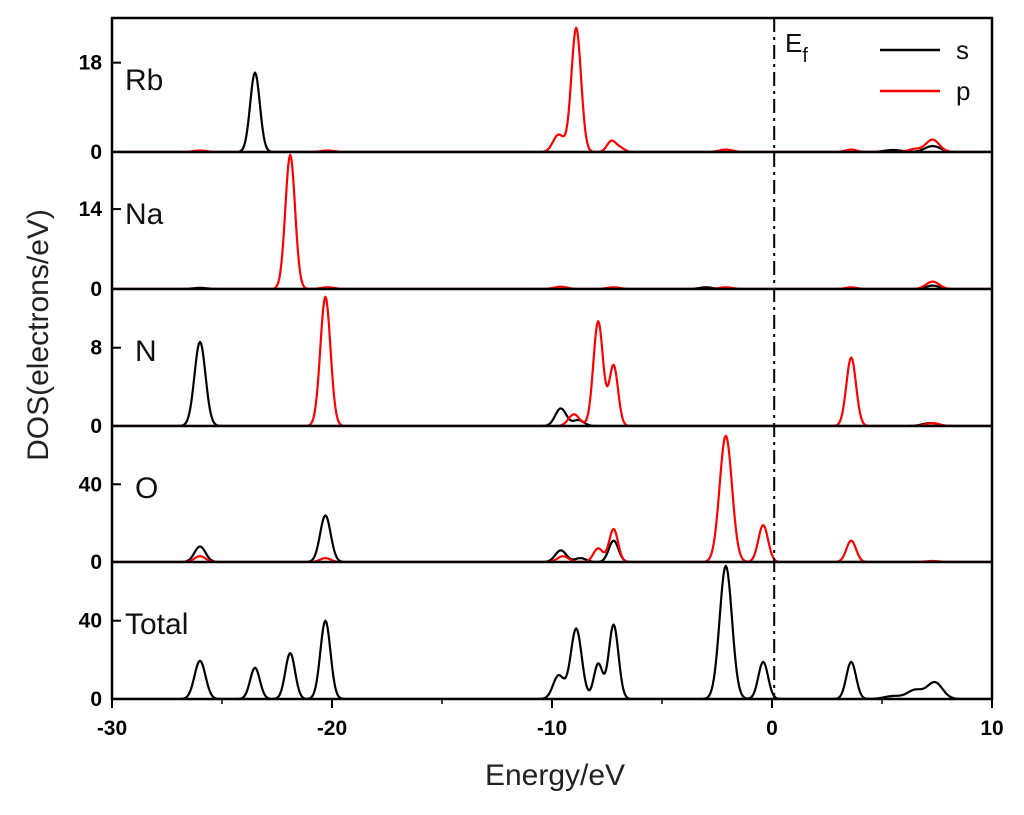 Image resolution: width=1024 pixels, height=815 pixels. Describe the element at coordinates (146, 488) in the screenshot. I see `panel-label-o: O` at that location.